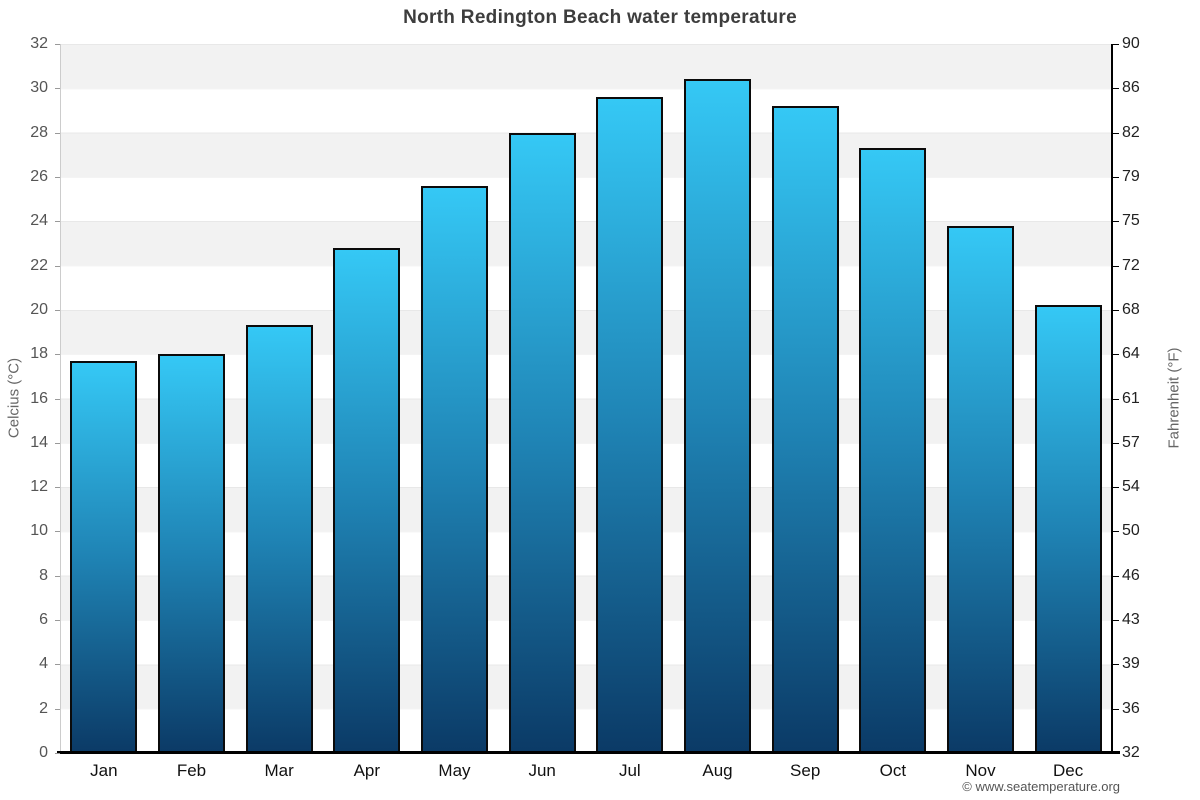 The height and width of the screenshot is (800, 1200). I want to click on bar-apr, so click(367, 500).